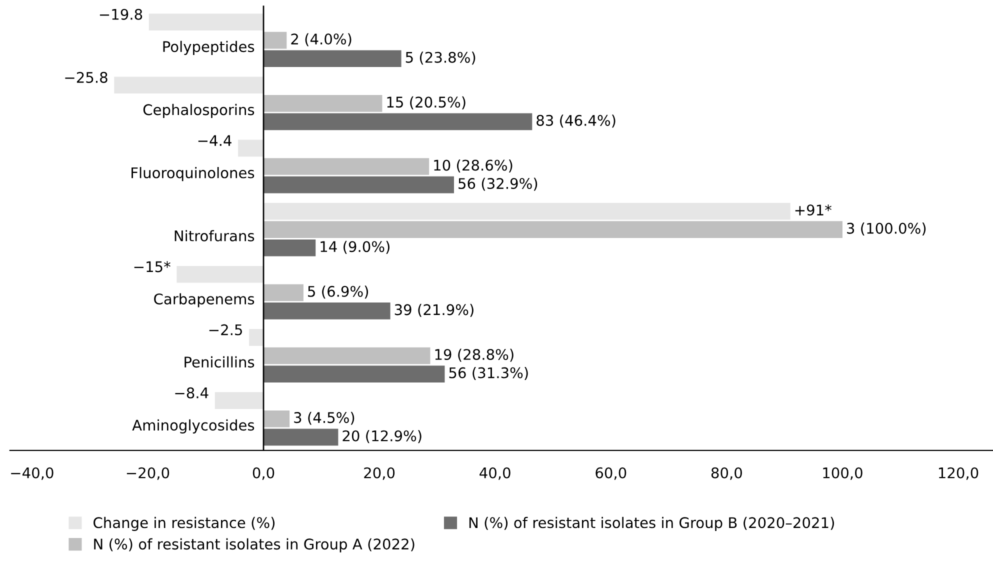 The image size is (993, 563). What do you see at coordinates (726, 473) in the screenshot?
I see `x-tick-label: 80,0` at bounding box center [726, 473].